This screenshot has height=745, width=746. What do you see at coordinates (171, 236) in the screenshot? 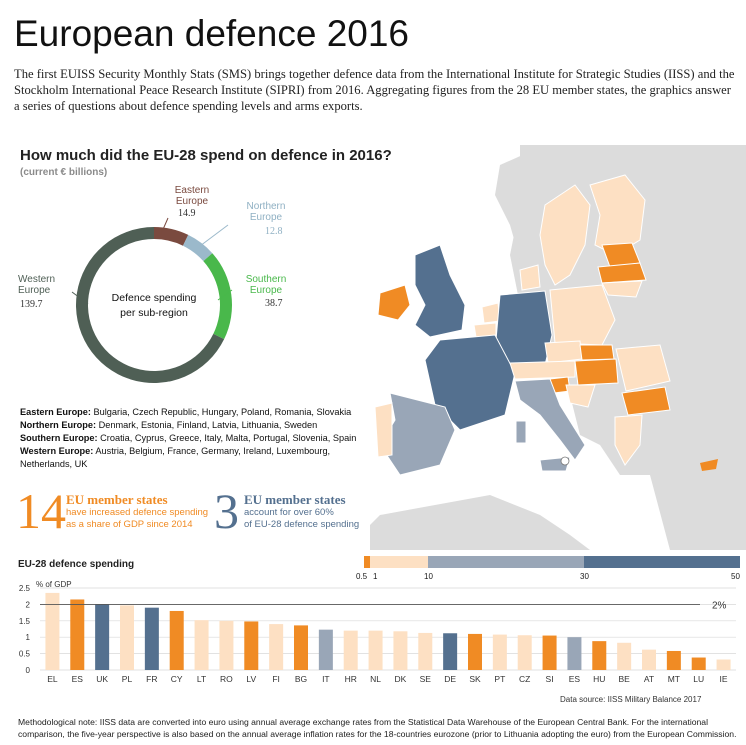
I see `donut-slice-eastern-europe` at bounding box center [171, 236].